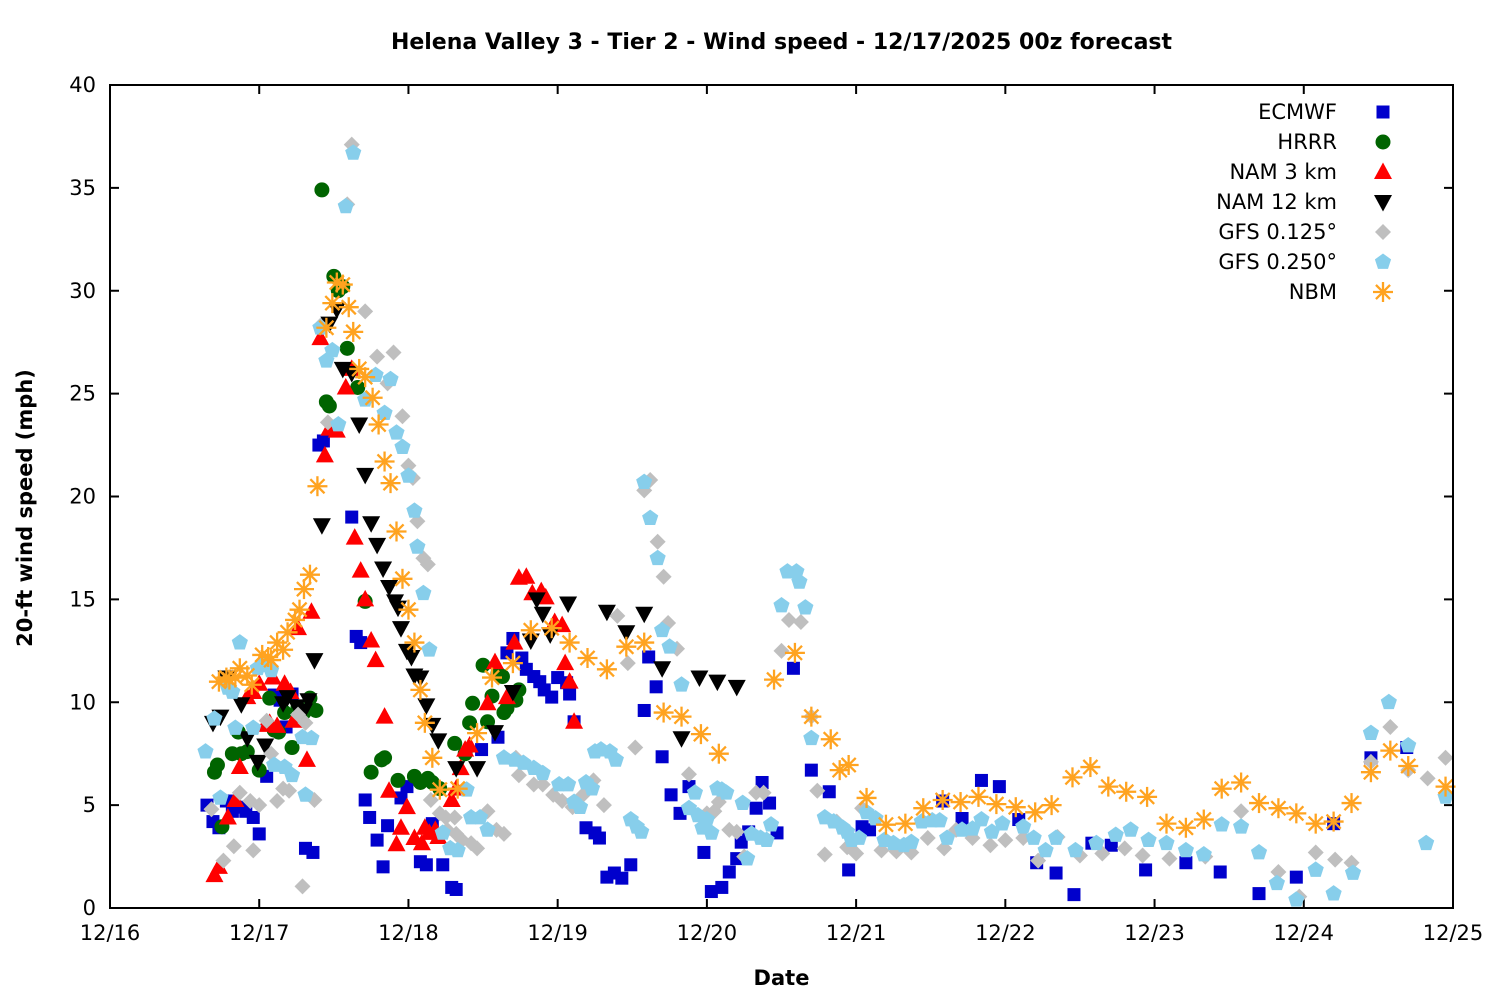  I want to click on legend-label: ECMWF, so click(1297, 112).